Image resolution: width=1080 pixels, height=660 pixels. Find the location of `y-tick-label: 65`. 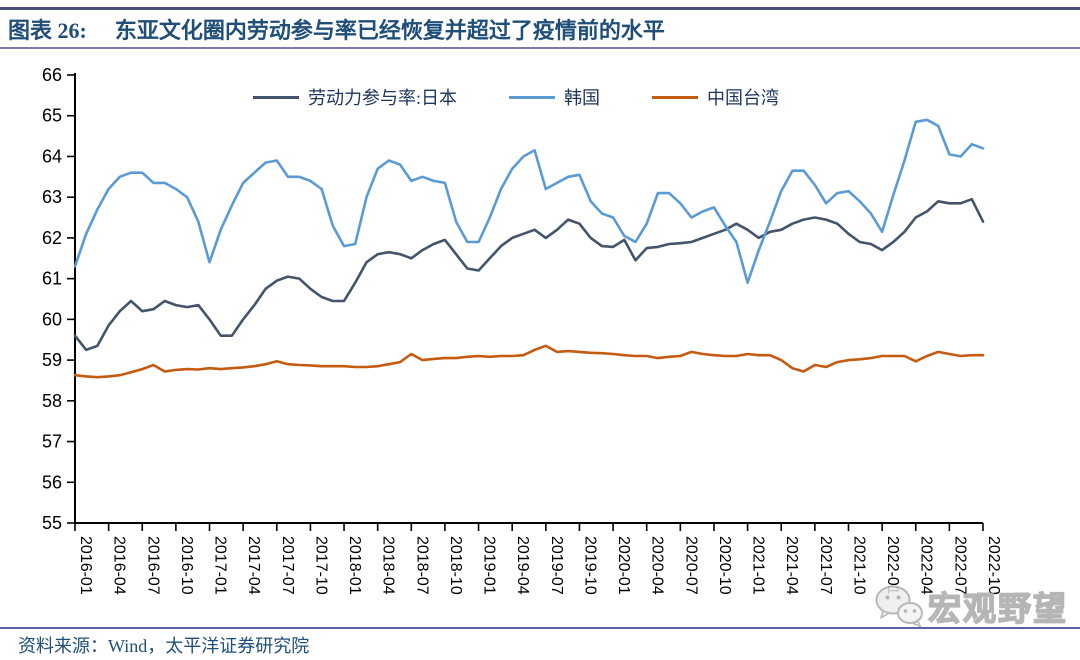

y-tick-label: 65 is located at coordinates (52, 116).